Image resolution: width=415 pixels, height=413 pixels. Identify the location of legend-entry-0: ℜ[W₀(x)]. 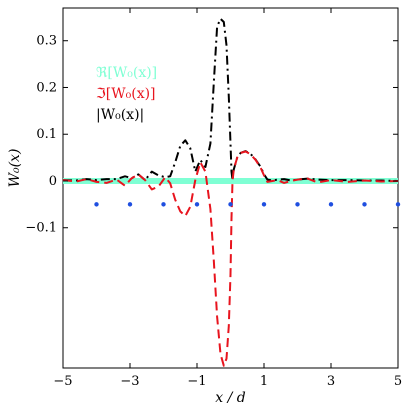
(126, 73).